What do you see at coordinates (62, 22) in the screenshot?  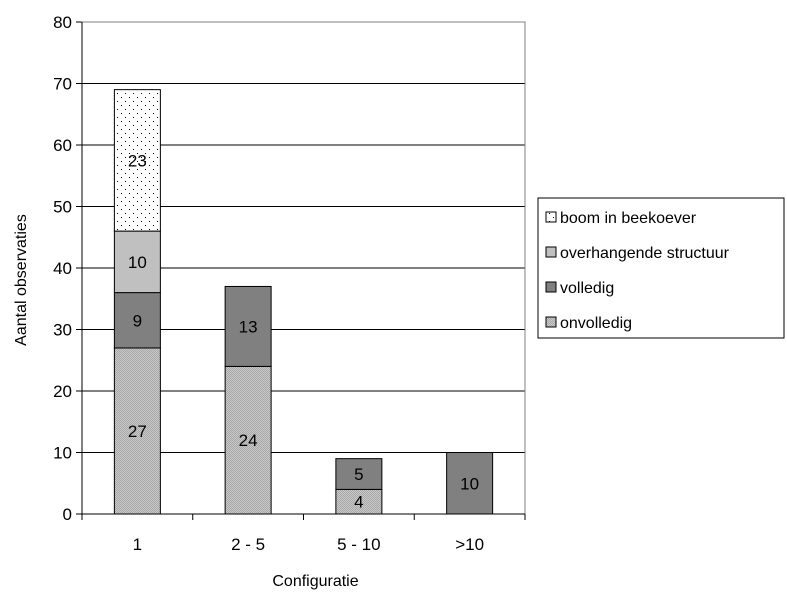 I see `y-tick-label: 80` at bounding box center [62, 22].